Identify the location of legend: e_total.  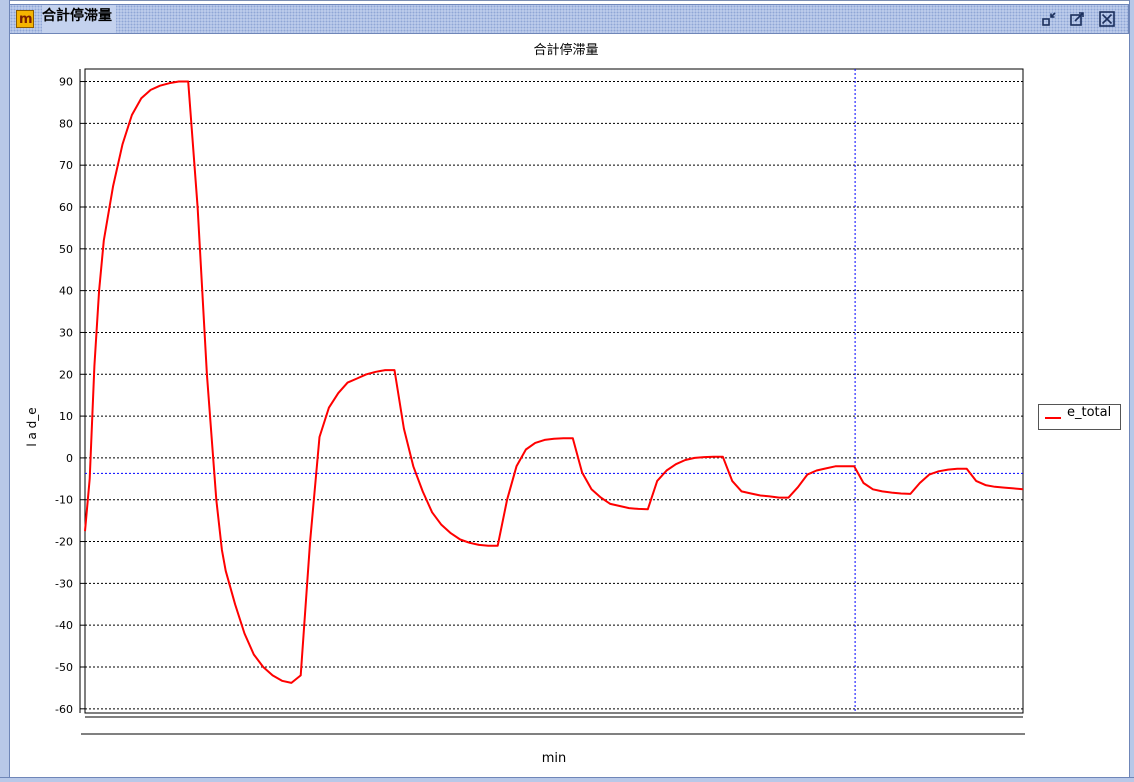
(1079, 417).